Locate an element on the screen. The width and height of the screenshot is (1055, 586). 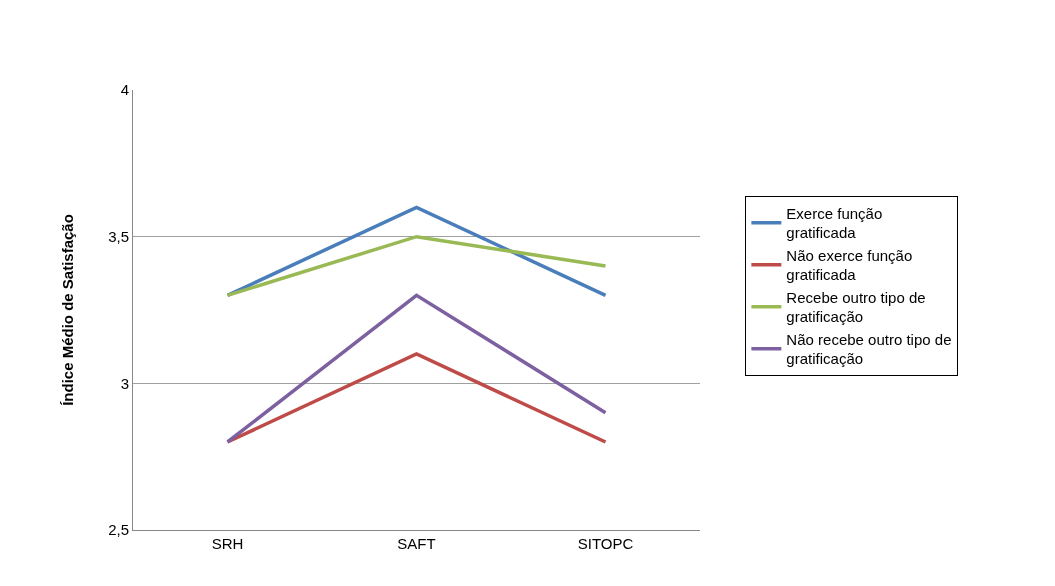
legend-label: Exerce função gratificada is located at coordinates (834, 223).